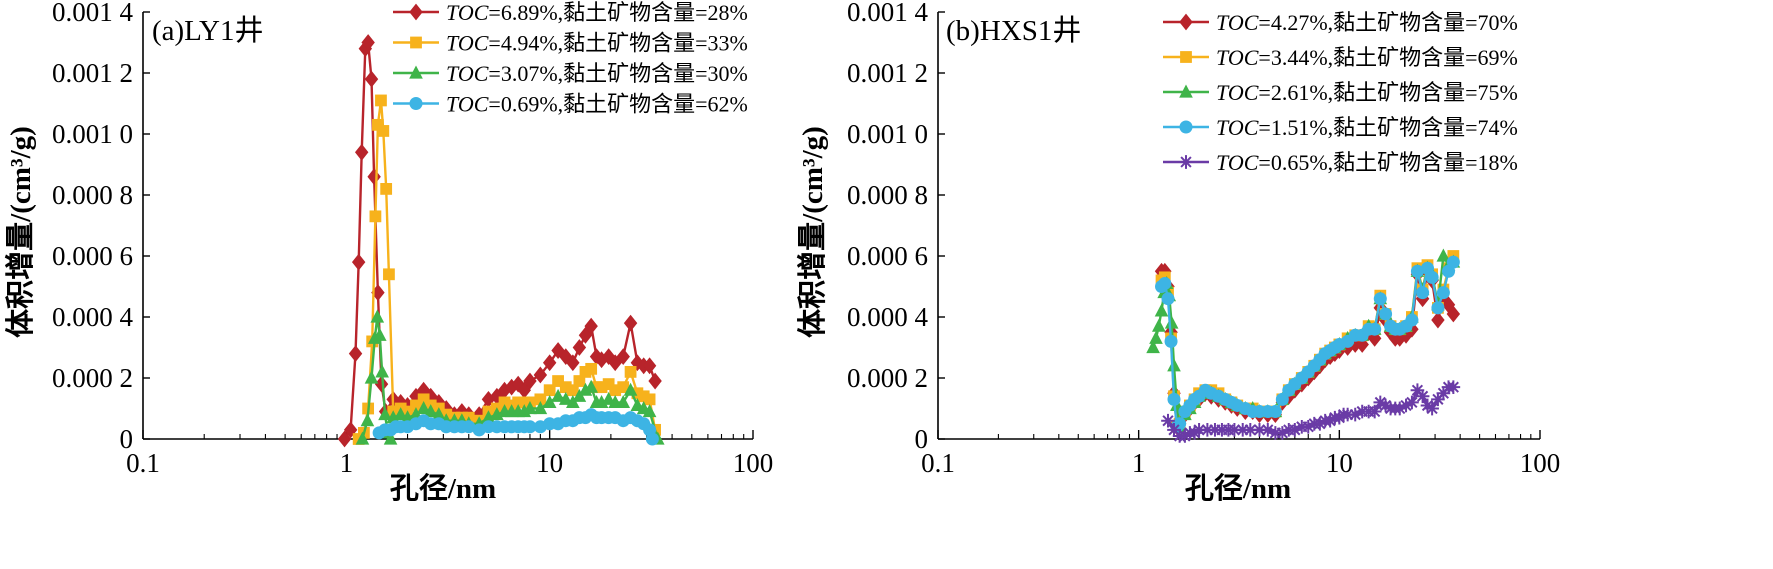  I want to click on x-tick-label: 10, so click(1339, 463).